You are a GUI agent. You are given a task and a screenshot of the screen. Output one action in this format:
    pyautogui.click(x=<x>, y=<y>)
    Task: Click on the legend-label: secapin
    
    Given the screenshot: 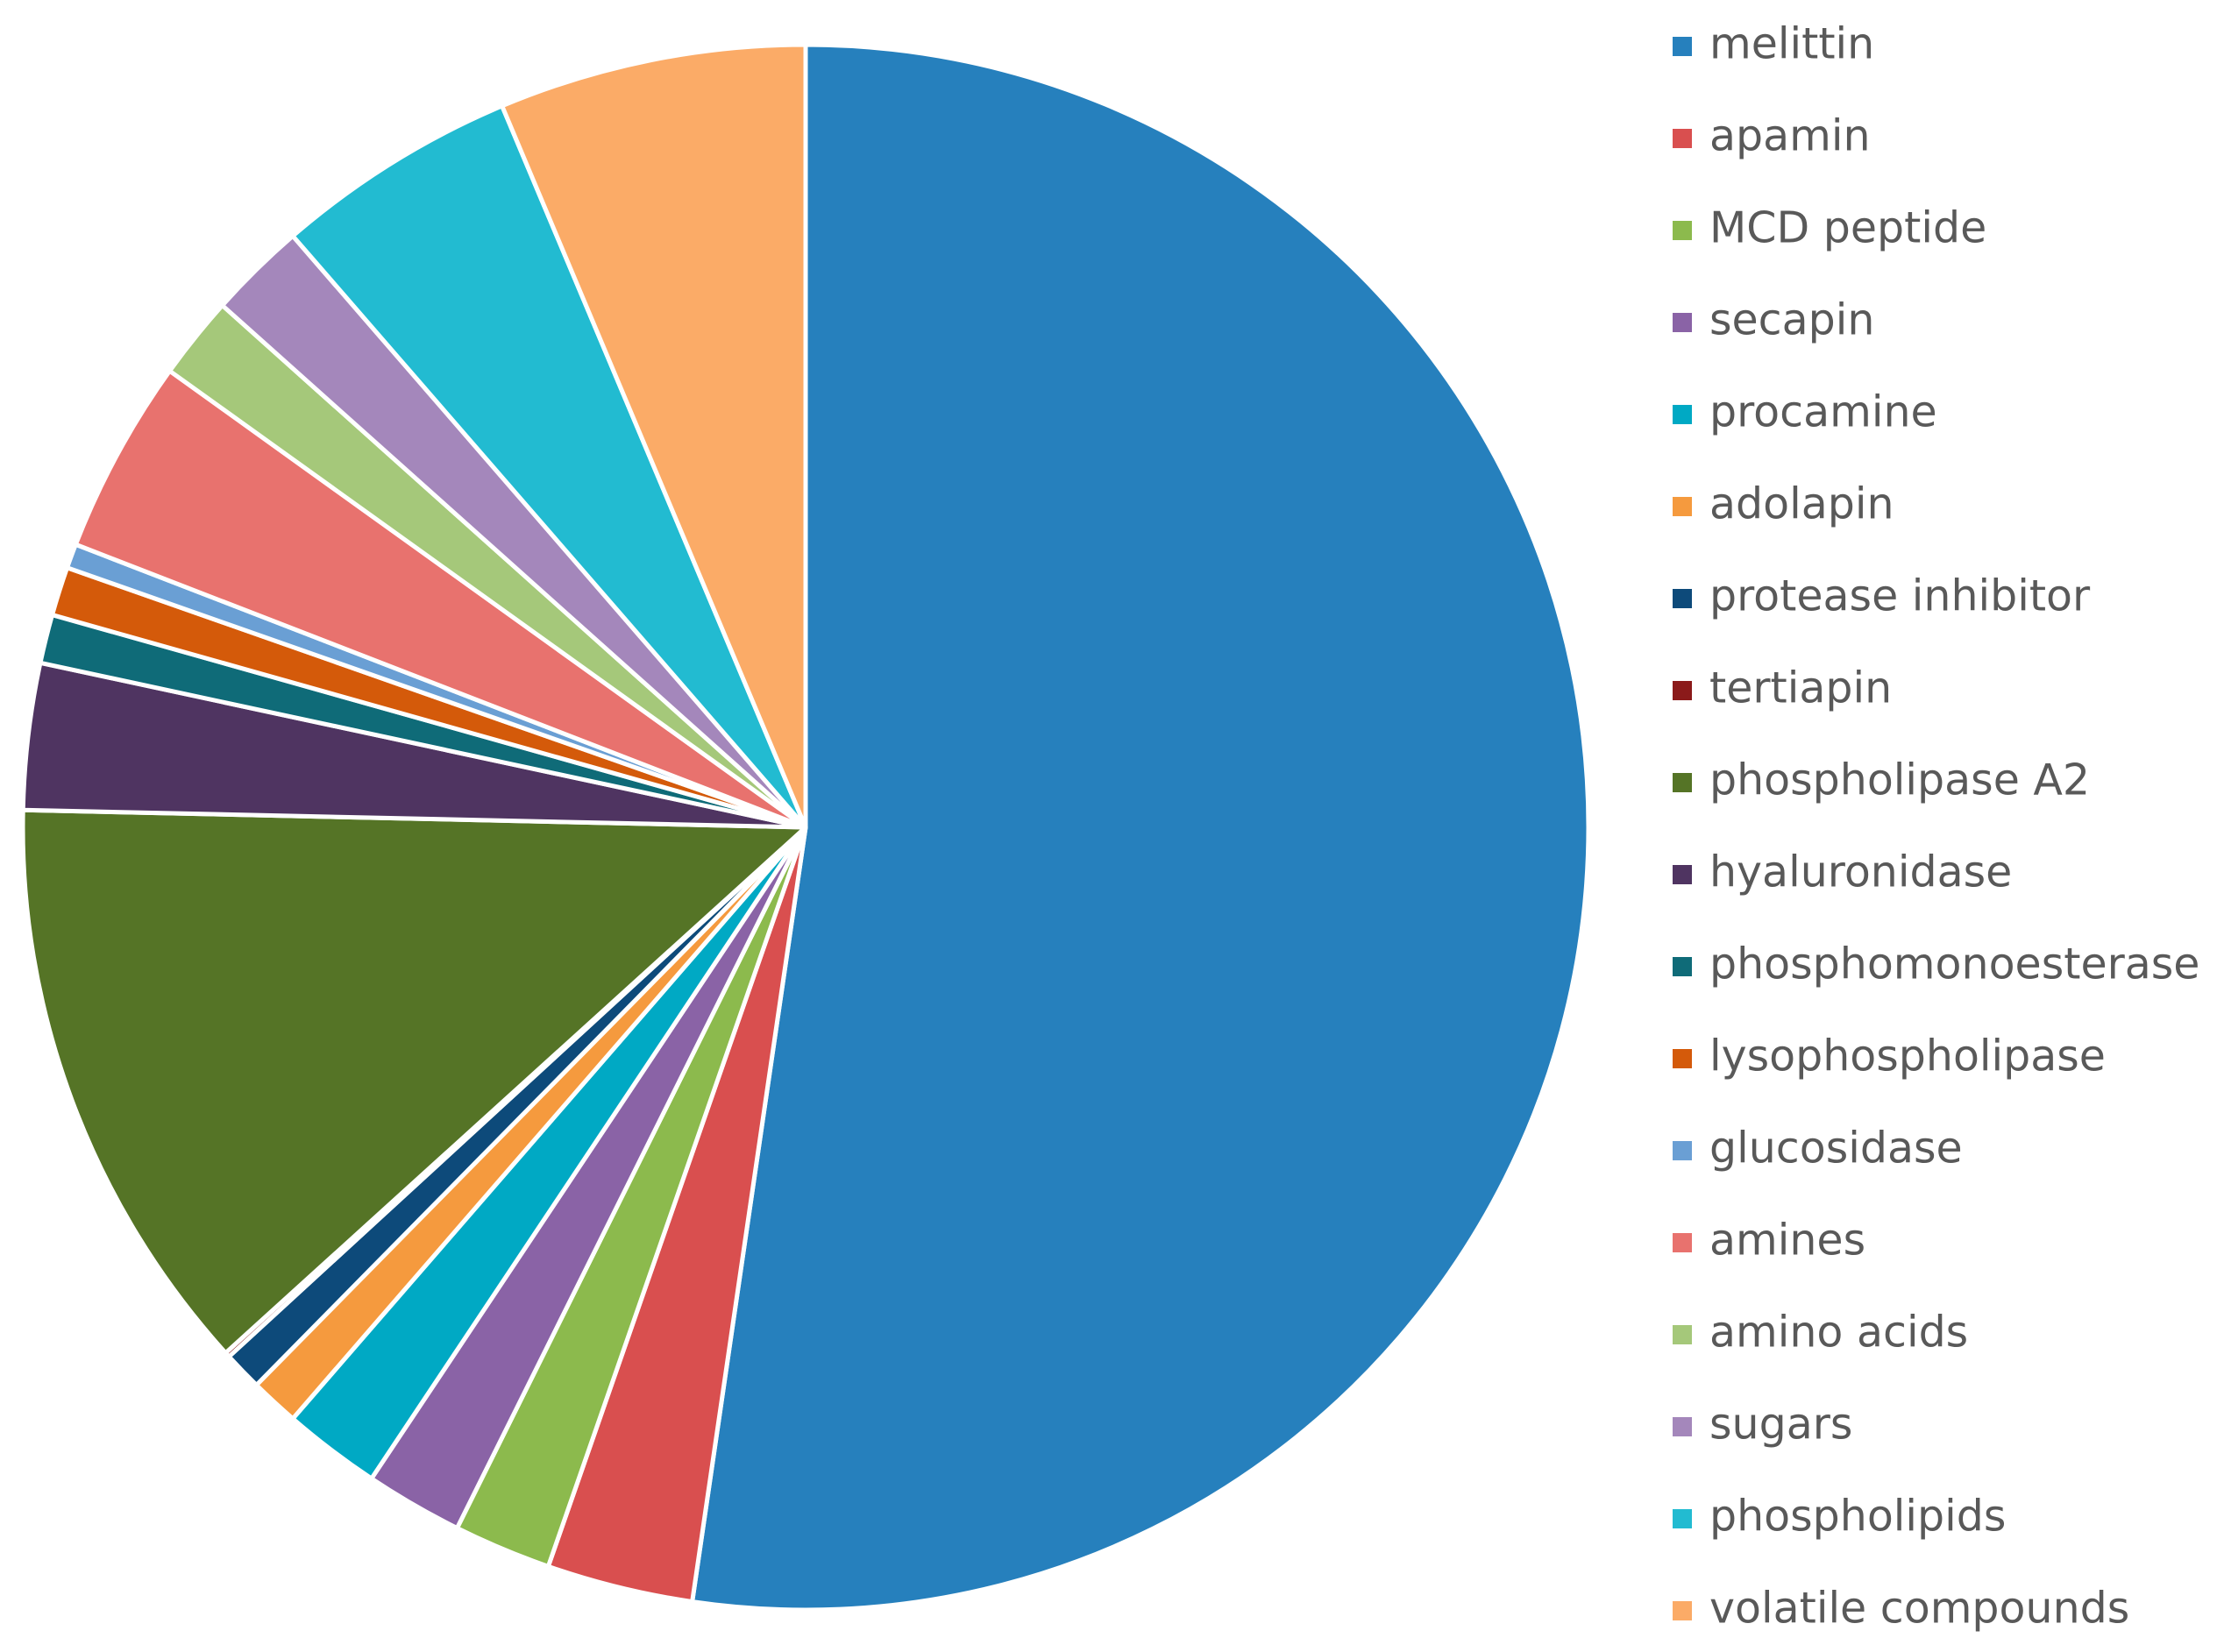 What is the action you would take?
    pyautogui.click(x=1791, y=320)
    